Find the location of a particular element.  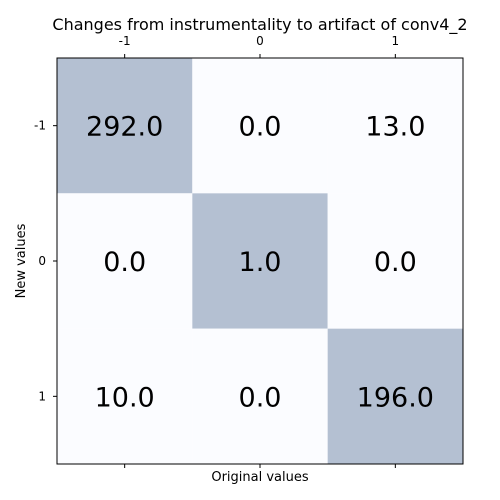

y-tick-label: 1 is located at coordinates (42, 396).